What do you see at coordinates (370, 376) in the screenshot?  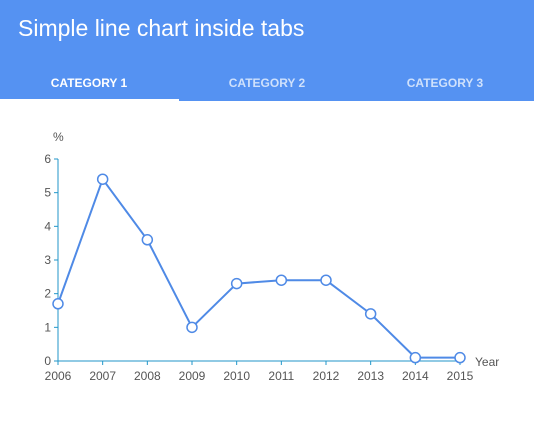 I see `x-tick-label: 2013` at bounding box center [370, 376].